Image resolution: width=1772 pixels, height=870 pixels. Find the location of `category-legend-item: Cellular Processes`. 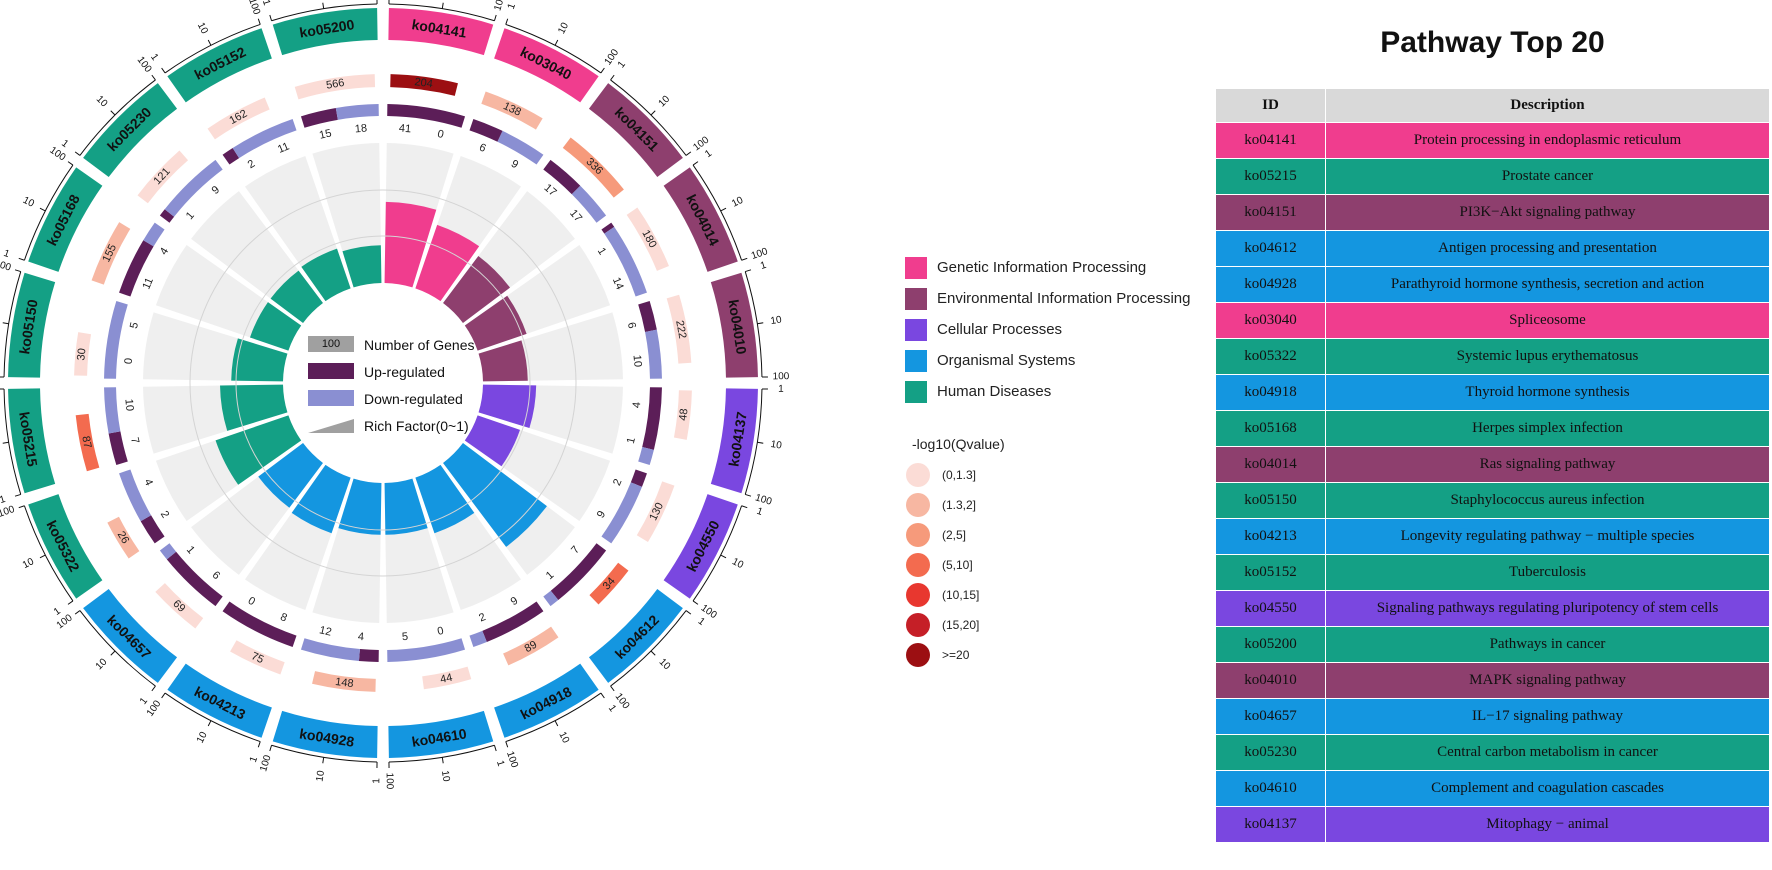

category-legend-item: Cellular Processes is located at coordinates (1055, 329).